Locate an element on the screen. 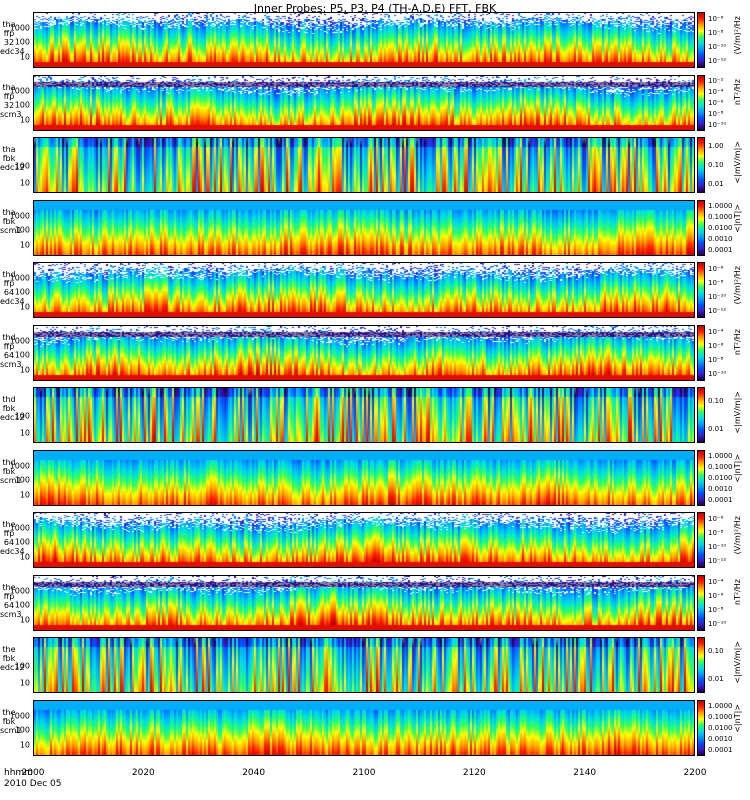 The image size is (750, 800). colorbar-unit-label: (V/m)²/Hz is located at coordinates (737, 535).